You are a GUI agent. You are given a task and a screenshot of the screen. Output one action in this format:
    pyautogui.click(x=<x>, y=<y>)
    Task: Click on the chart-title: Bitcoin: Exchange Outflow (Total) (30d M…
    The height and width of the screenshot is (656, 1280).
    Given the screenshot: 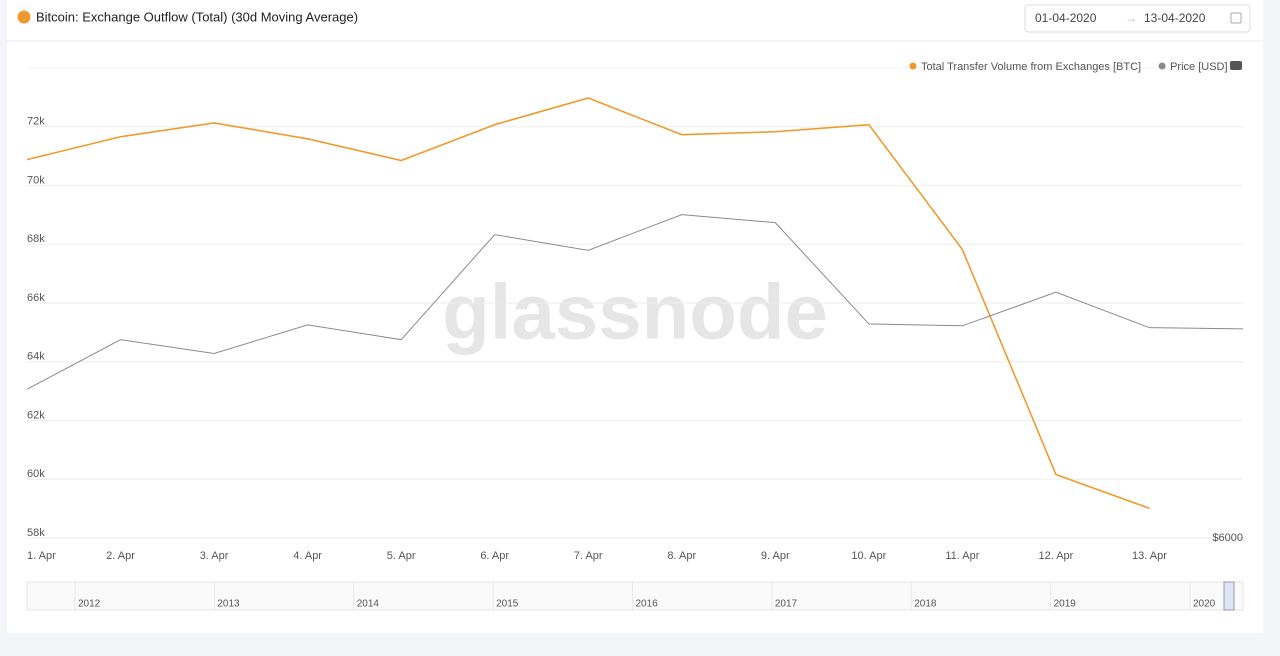 What is the action you would take?
    pyautogui.click(x=197, y=16)
    